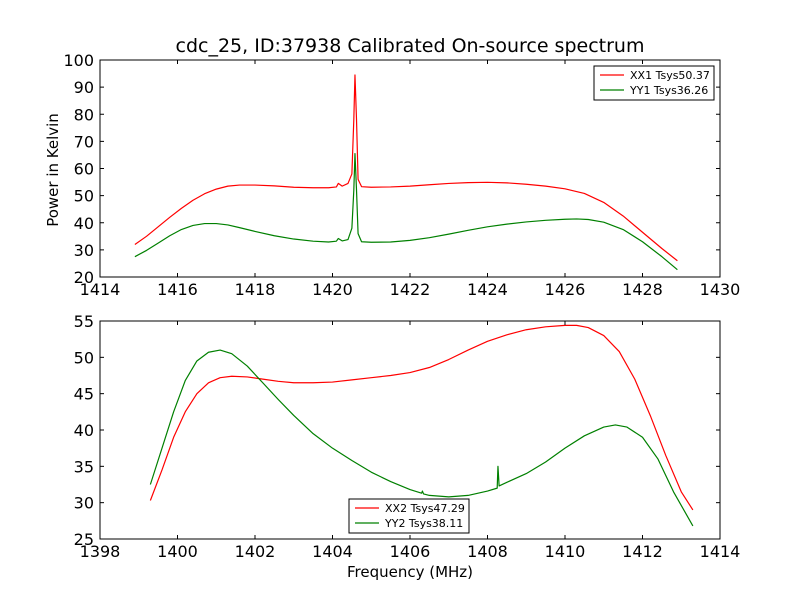  Describe the element at coordinates (84, 466) in the screenshot. I see `bottom-y-tick-label: 35` at that location.